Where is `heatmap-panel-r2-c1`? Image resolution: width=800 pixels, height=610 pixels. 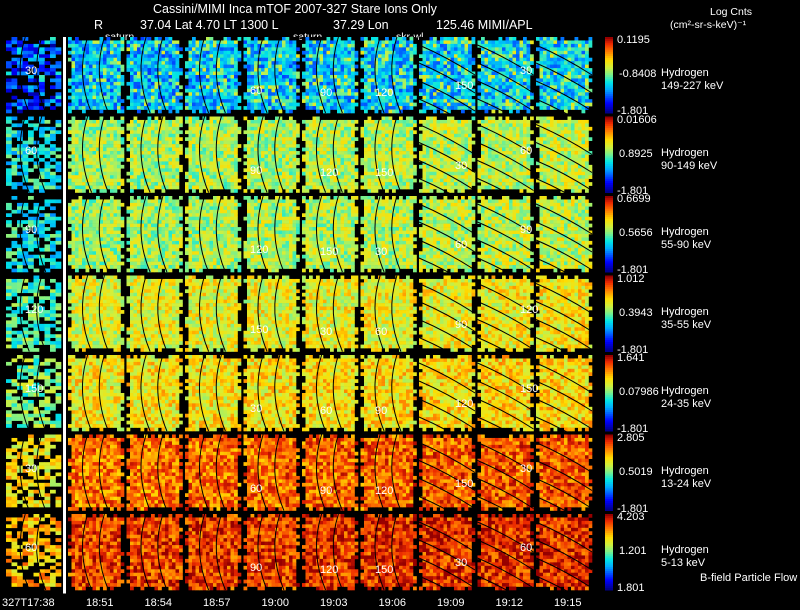 heatmap-panel-r2-c1 is located at coordinates (96, 234).